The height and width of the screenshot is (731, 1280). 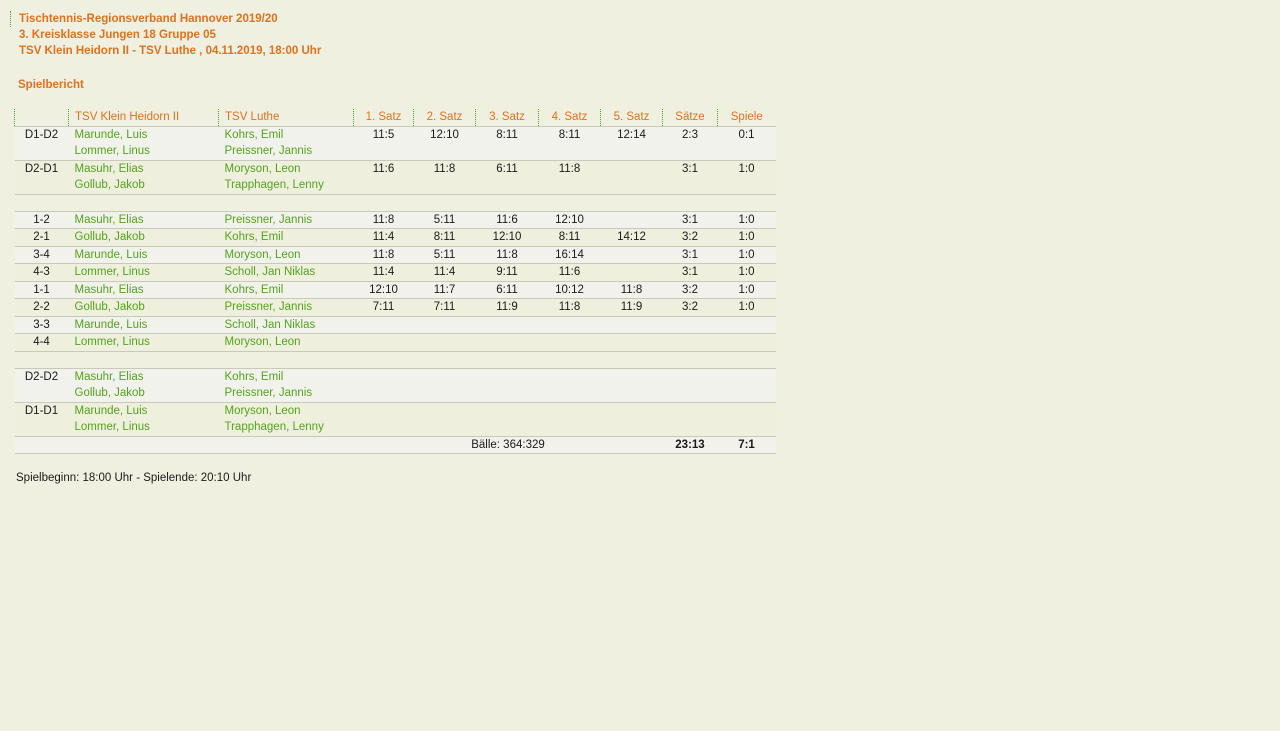 I want to click on games-total: 7:1, so click(x=746, y=445).